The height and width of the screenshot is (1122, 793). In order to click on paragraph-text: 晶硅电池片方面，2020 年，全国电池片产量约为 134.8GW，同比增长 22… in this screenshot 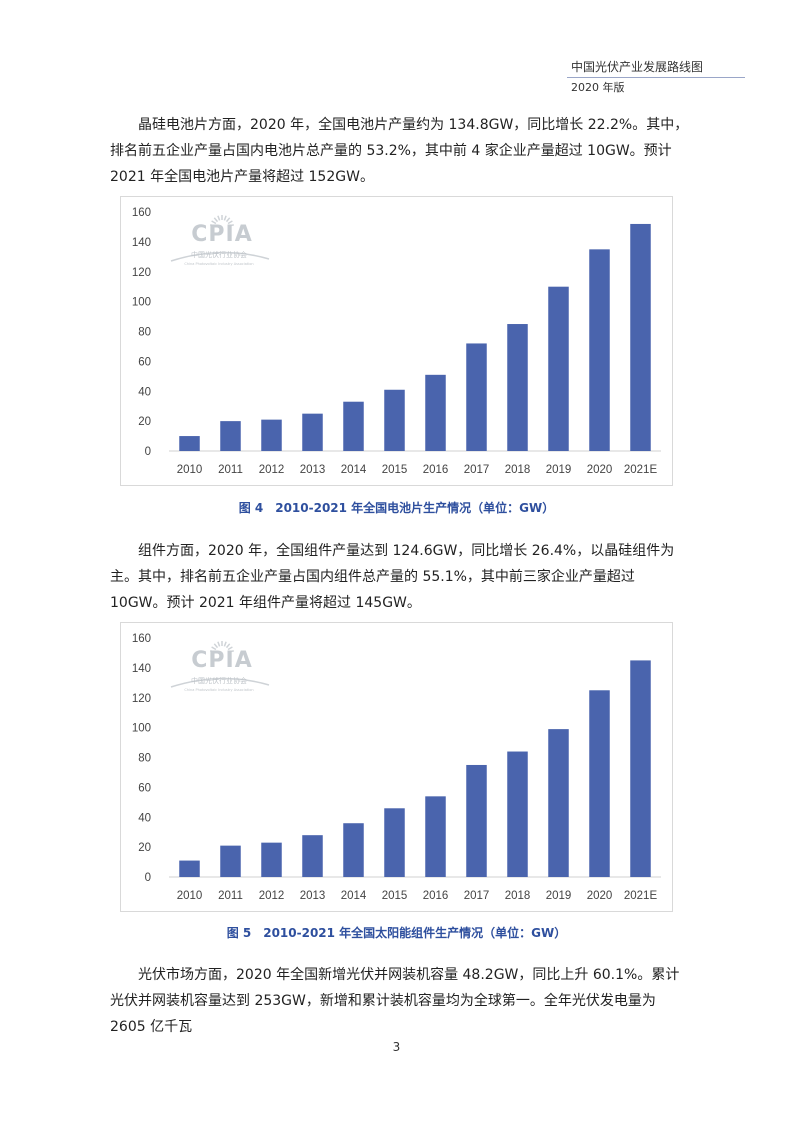, I will do `click(399, 151)`.